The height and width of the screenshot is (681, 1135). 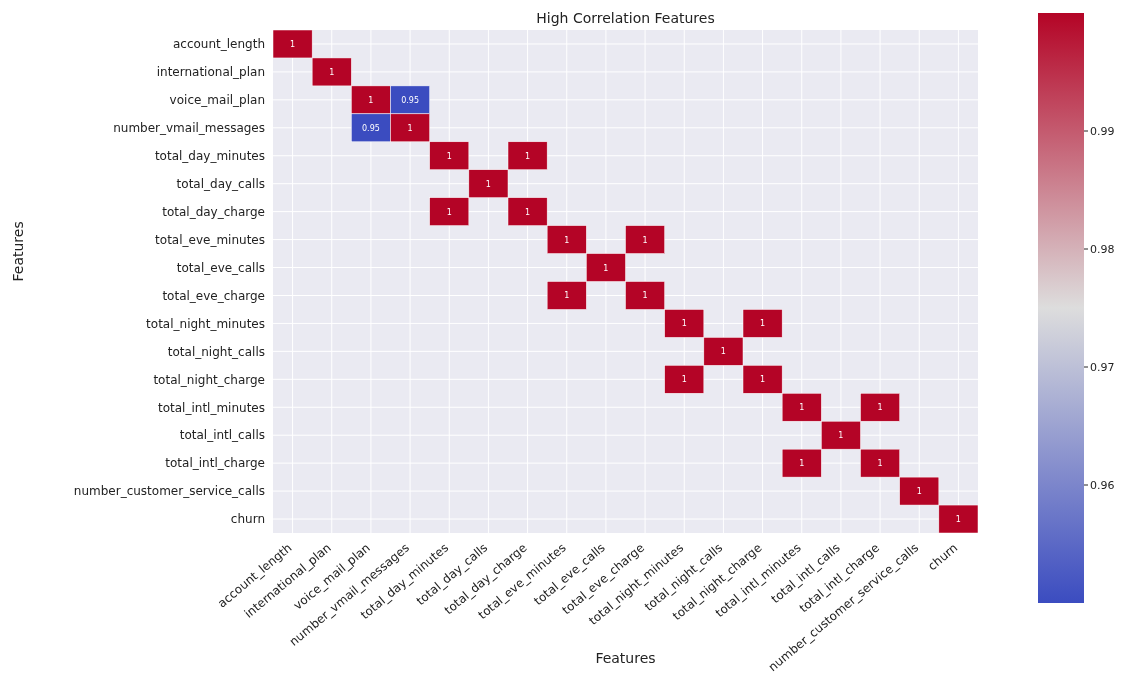 I want to click on color-bar-label: 0.97, so click(x=1102, y=367).